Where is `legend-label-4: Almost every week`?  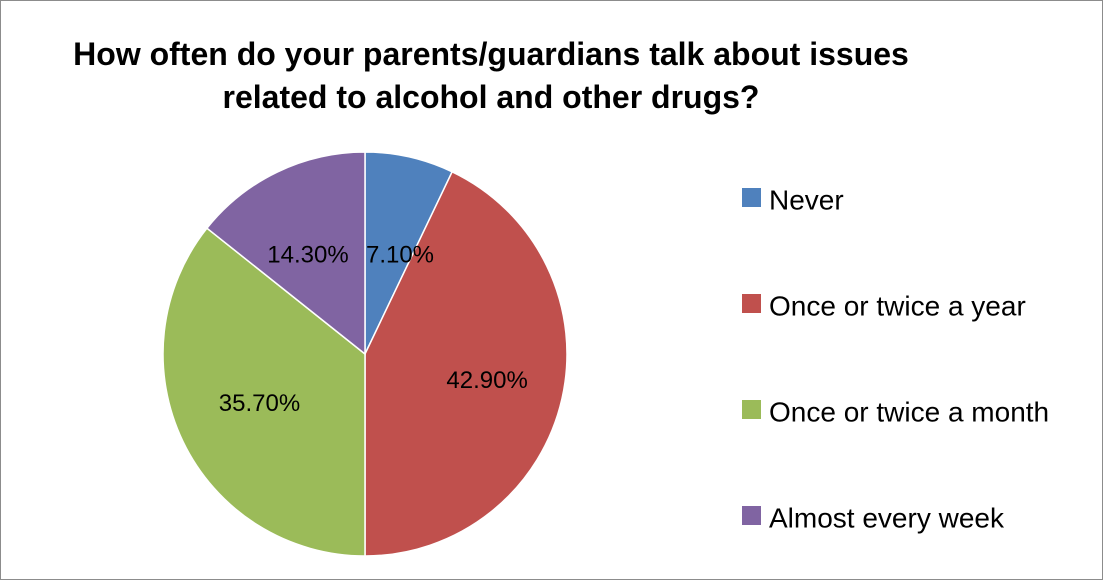 legend-label-4: Almost every week is located at coordinates (886, 518).